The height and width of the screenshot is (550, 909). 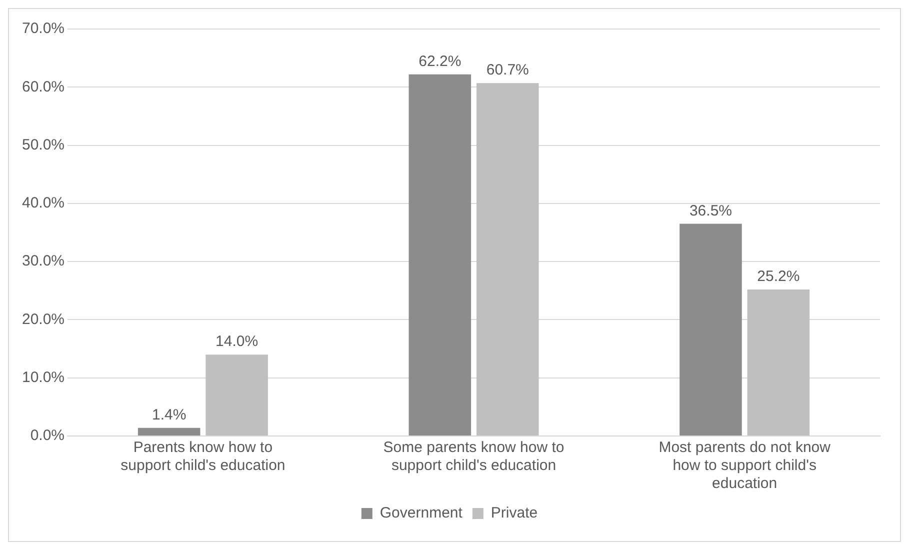 I want to click on data-label: 62.2%, so click(x=440, y=61).